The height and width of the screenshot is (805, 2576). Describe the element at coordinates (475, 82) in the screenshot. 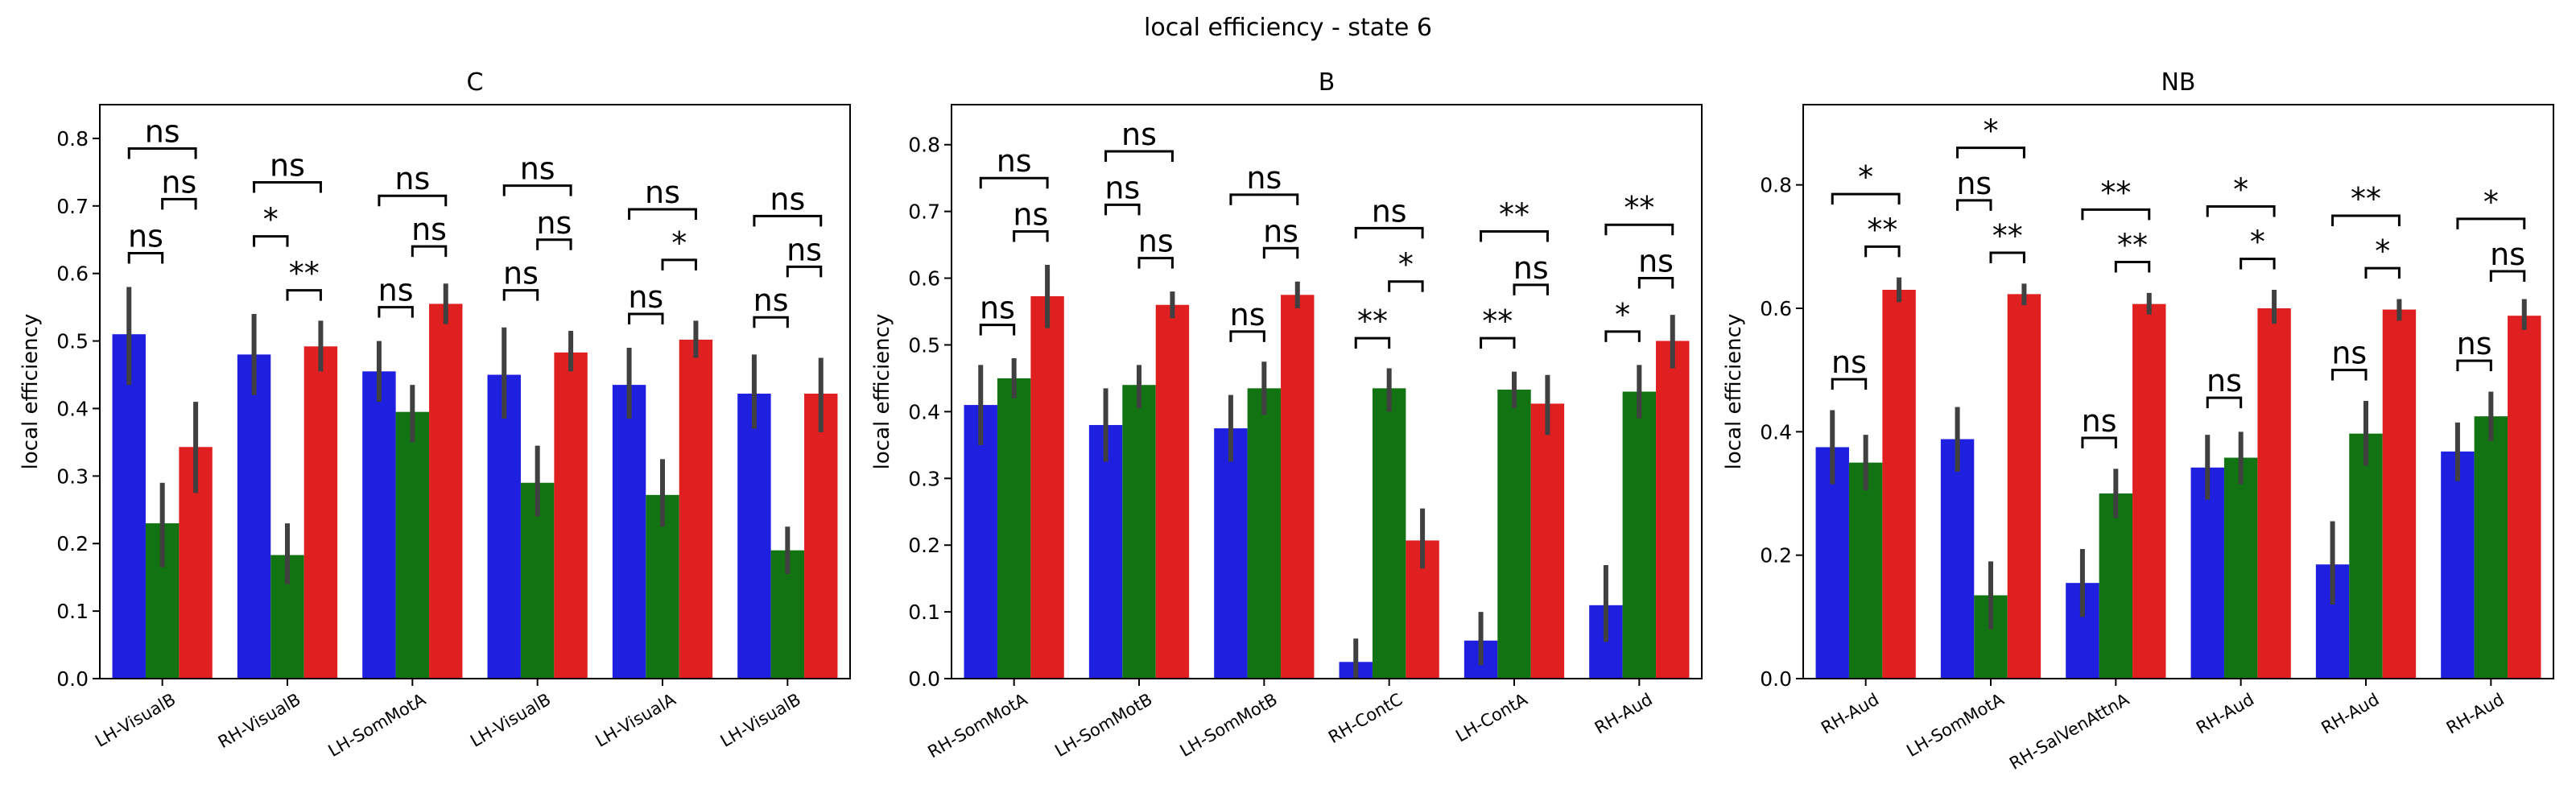

I see `panel-title: C` at that location.